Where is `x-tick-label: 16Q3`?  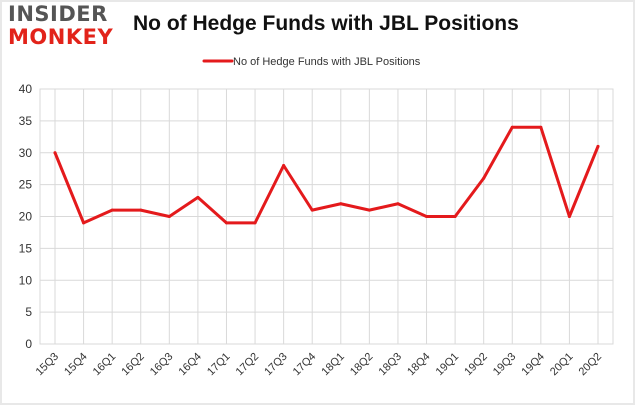
x-tick-label: 16Q3 is located at coordinates (162, 365).